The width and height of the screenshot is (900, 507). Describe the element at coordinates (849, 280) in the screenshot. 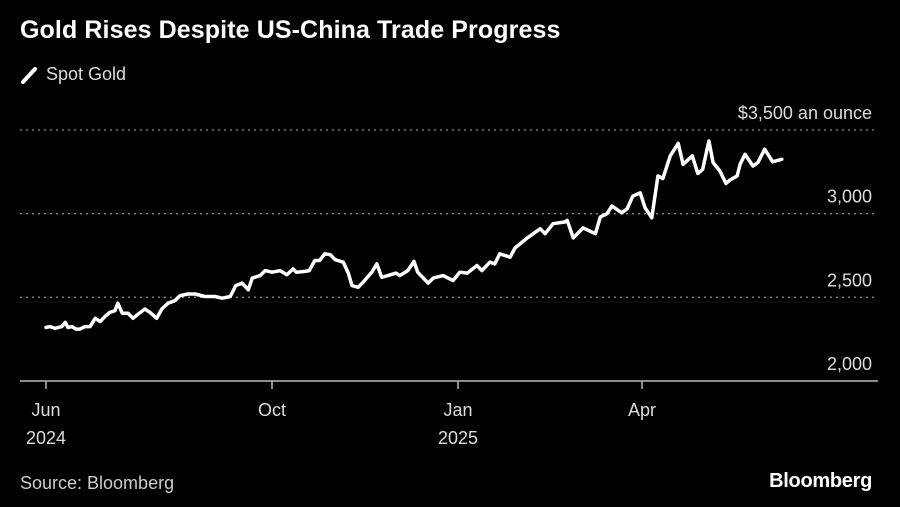

I see `y-tick-label: 2,500` at that location.